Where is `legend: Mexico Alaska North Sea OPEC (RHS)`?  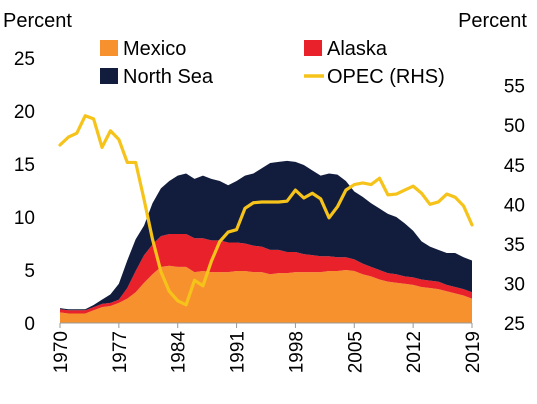 legend: Mexico Alaska North Sea OPEC (RHS) is located at coordinates (272, 63).